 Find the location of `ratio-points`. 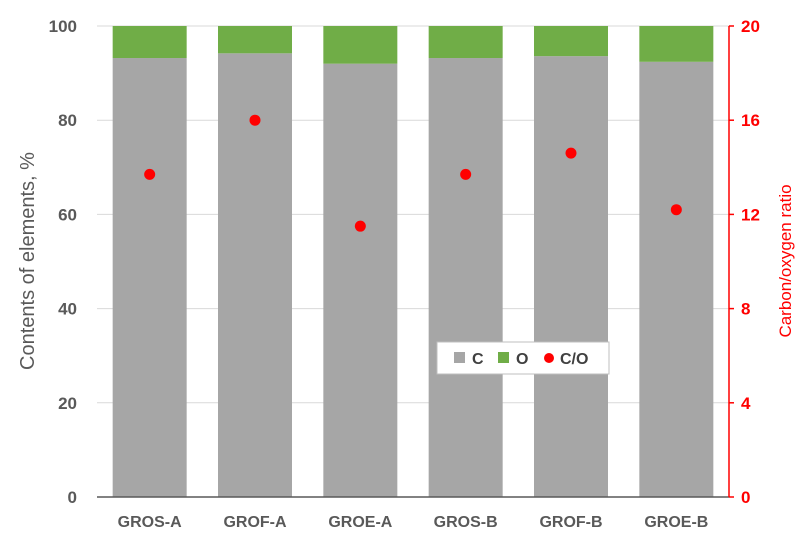

ratio-points is located at coordinates (413, 173).